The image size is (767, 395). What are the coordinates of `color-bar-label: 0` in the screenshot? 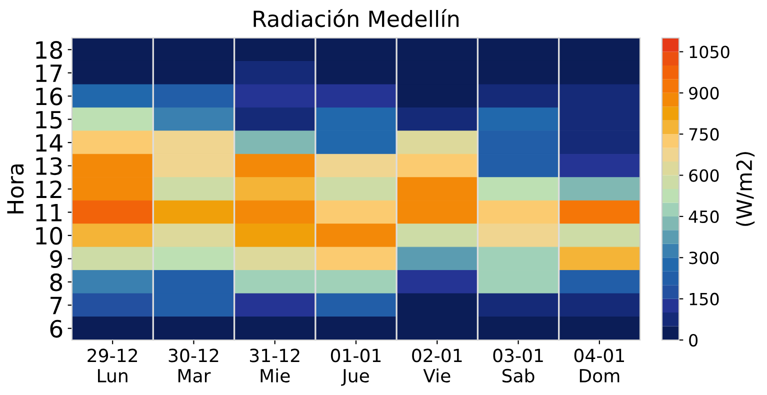 It's located at (693, 340).